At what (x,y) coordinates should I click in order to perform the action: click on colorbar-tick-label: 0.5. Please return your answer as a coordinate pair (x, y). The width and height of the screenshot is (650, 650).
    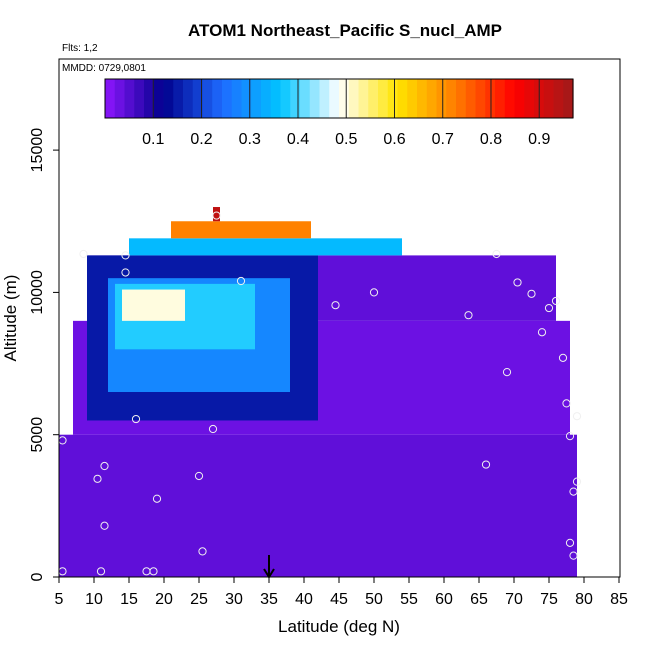
    Looking at the image, I should click on (346, 139).